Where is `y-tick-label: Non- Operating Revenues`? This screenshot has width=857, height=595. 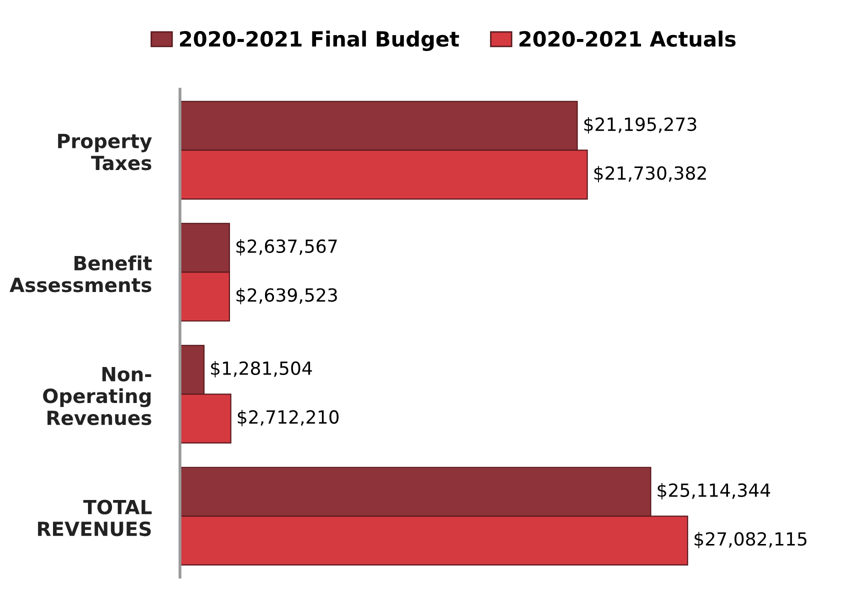
y-tick-label: Non- Operating Revenues is located at coordinates (97, 396).